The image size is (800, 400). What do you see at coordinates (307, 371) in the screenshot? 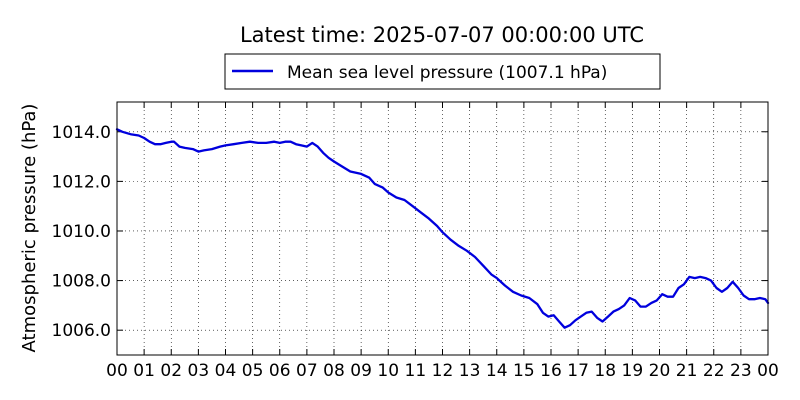
I see `x-tick-label: 07` at bounding box center [307, 371].